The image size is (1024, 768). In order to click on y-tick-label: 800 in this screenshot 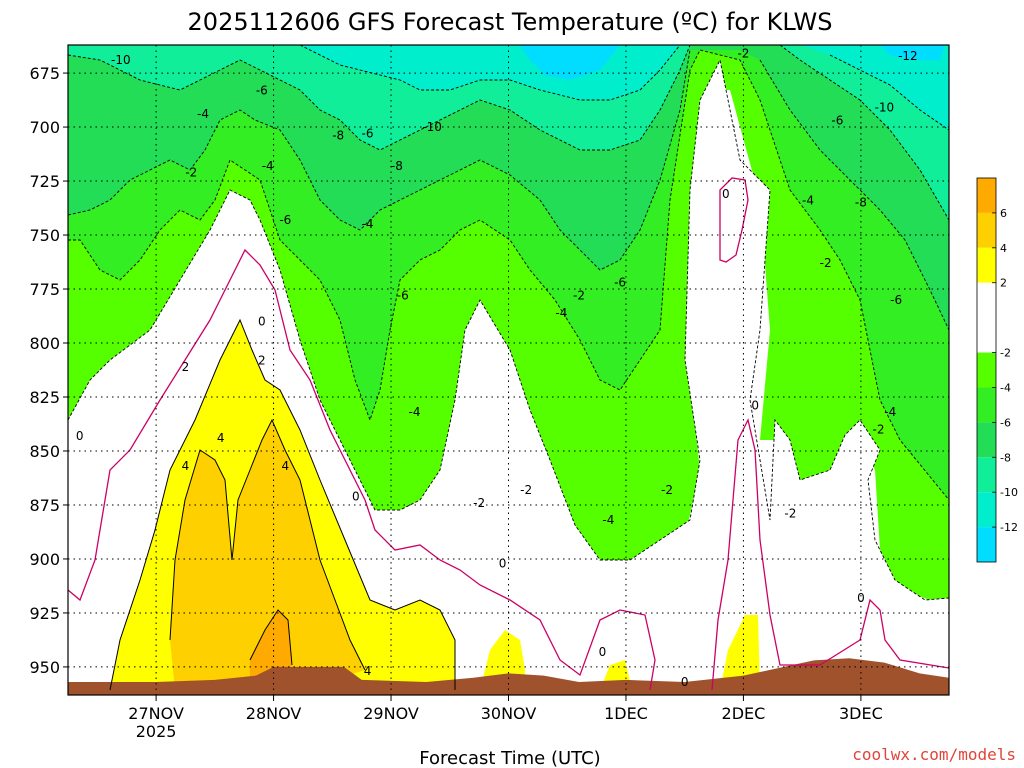, I will do `click(44, 343)`.